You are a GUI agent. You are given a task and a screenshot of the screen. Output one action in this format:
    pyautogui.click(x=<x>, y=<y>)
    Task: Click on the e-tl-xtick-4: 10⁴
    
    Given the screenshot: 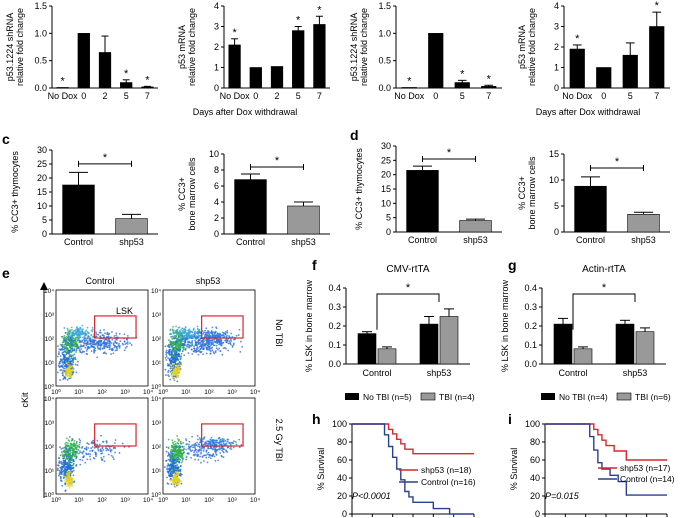 What is the action you would take?
    pyautogui.click(x=148, y=392)
    